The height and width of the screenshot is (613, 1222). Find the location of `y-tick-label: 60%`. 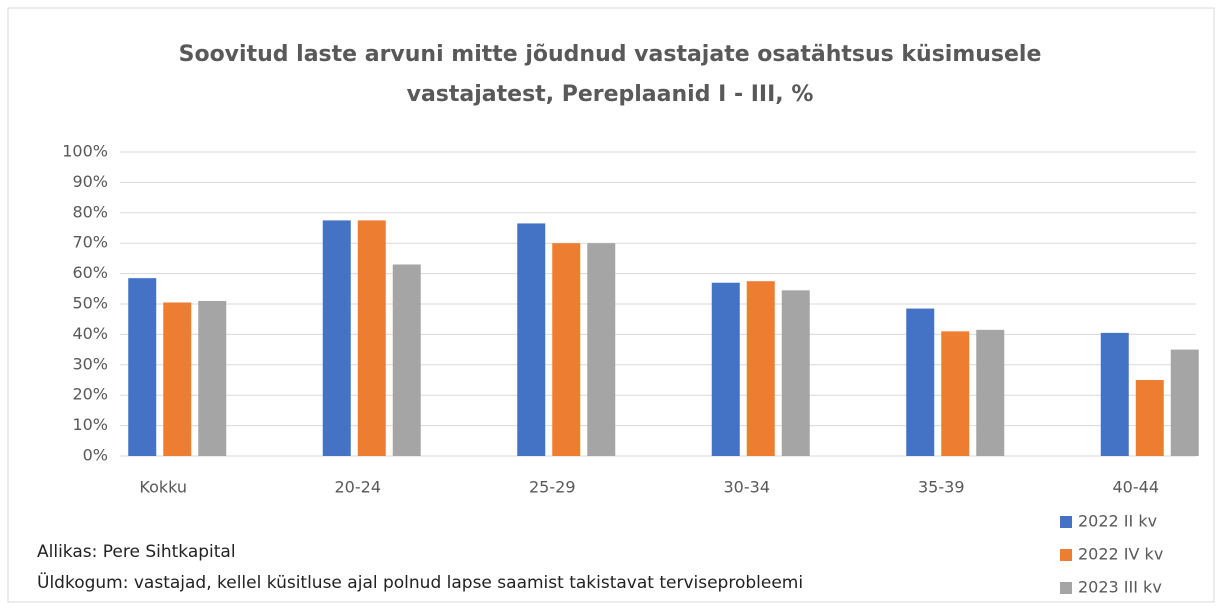

y-tick-label: 60% is located at coordinates (90, 272).